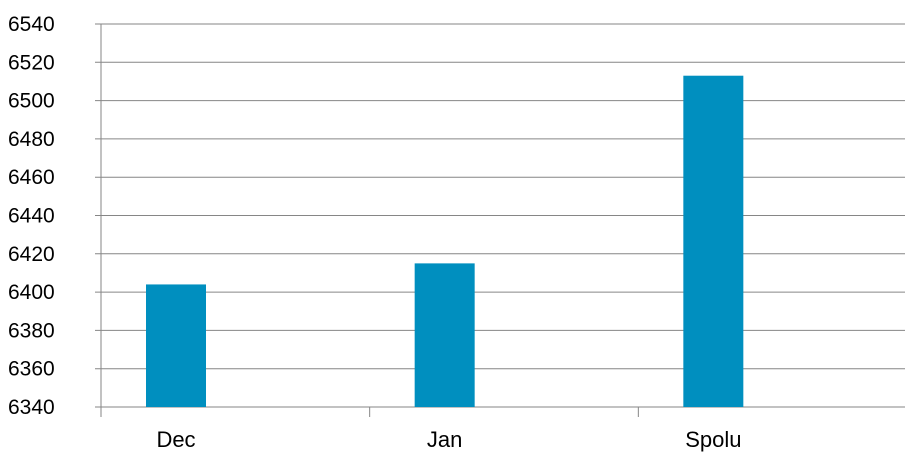  I want to click on y-tick-label: 6380, so click(31, 330).